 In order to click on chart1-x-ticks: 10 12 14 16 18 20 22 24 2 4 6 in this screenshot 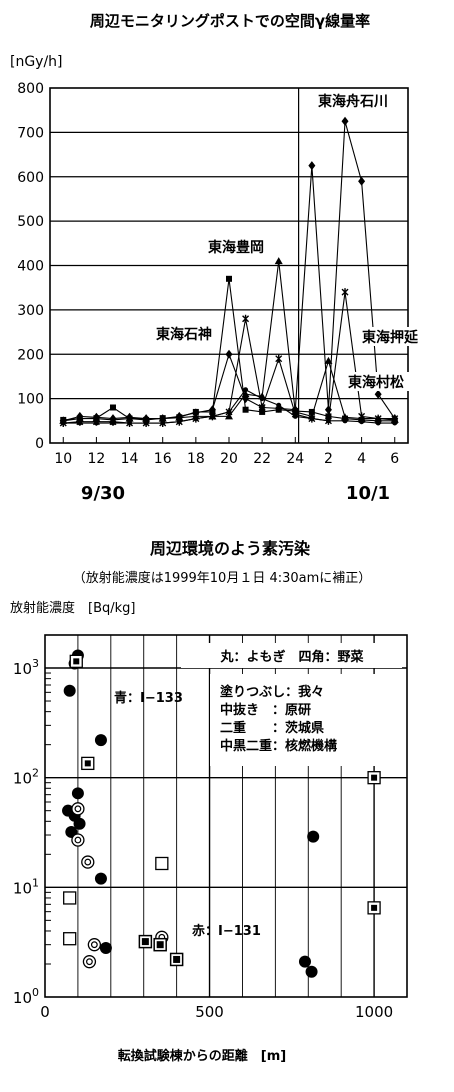, I will do `click(226, 452)`.